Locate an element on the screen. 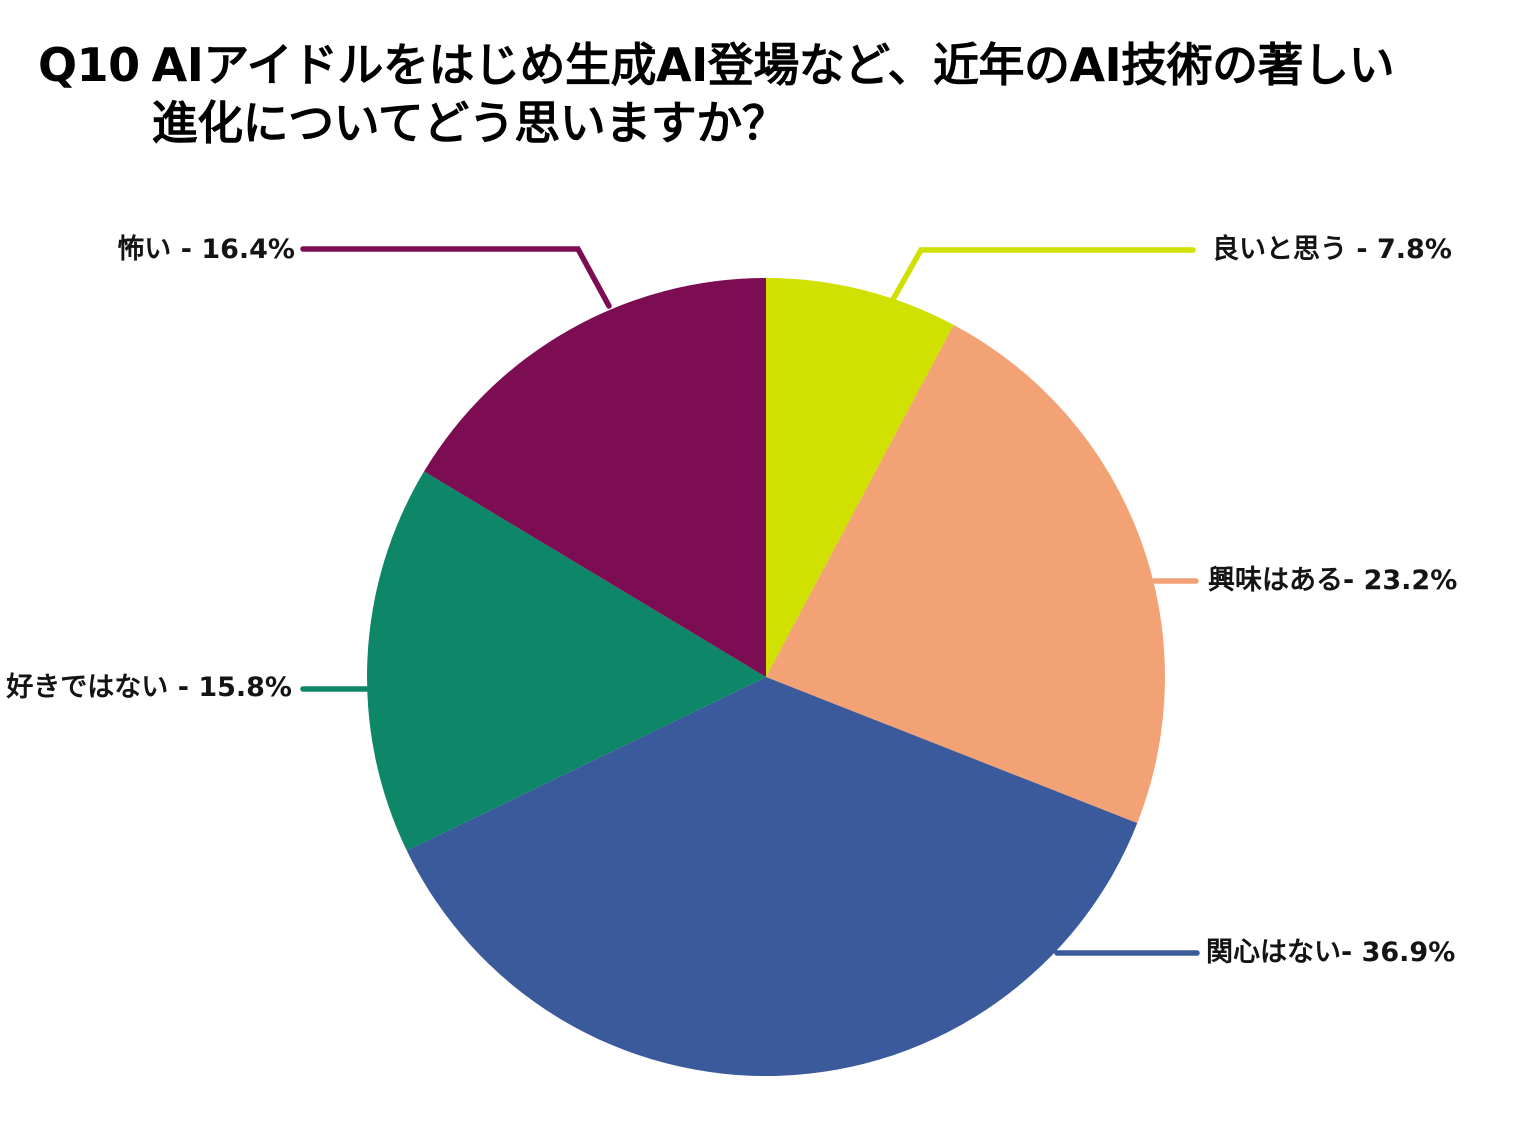  pie-slice-interested is located at coordinates (966, 574).